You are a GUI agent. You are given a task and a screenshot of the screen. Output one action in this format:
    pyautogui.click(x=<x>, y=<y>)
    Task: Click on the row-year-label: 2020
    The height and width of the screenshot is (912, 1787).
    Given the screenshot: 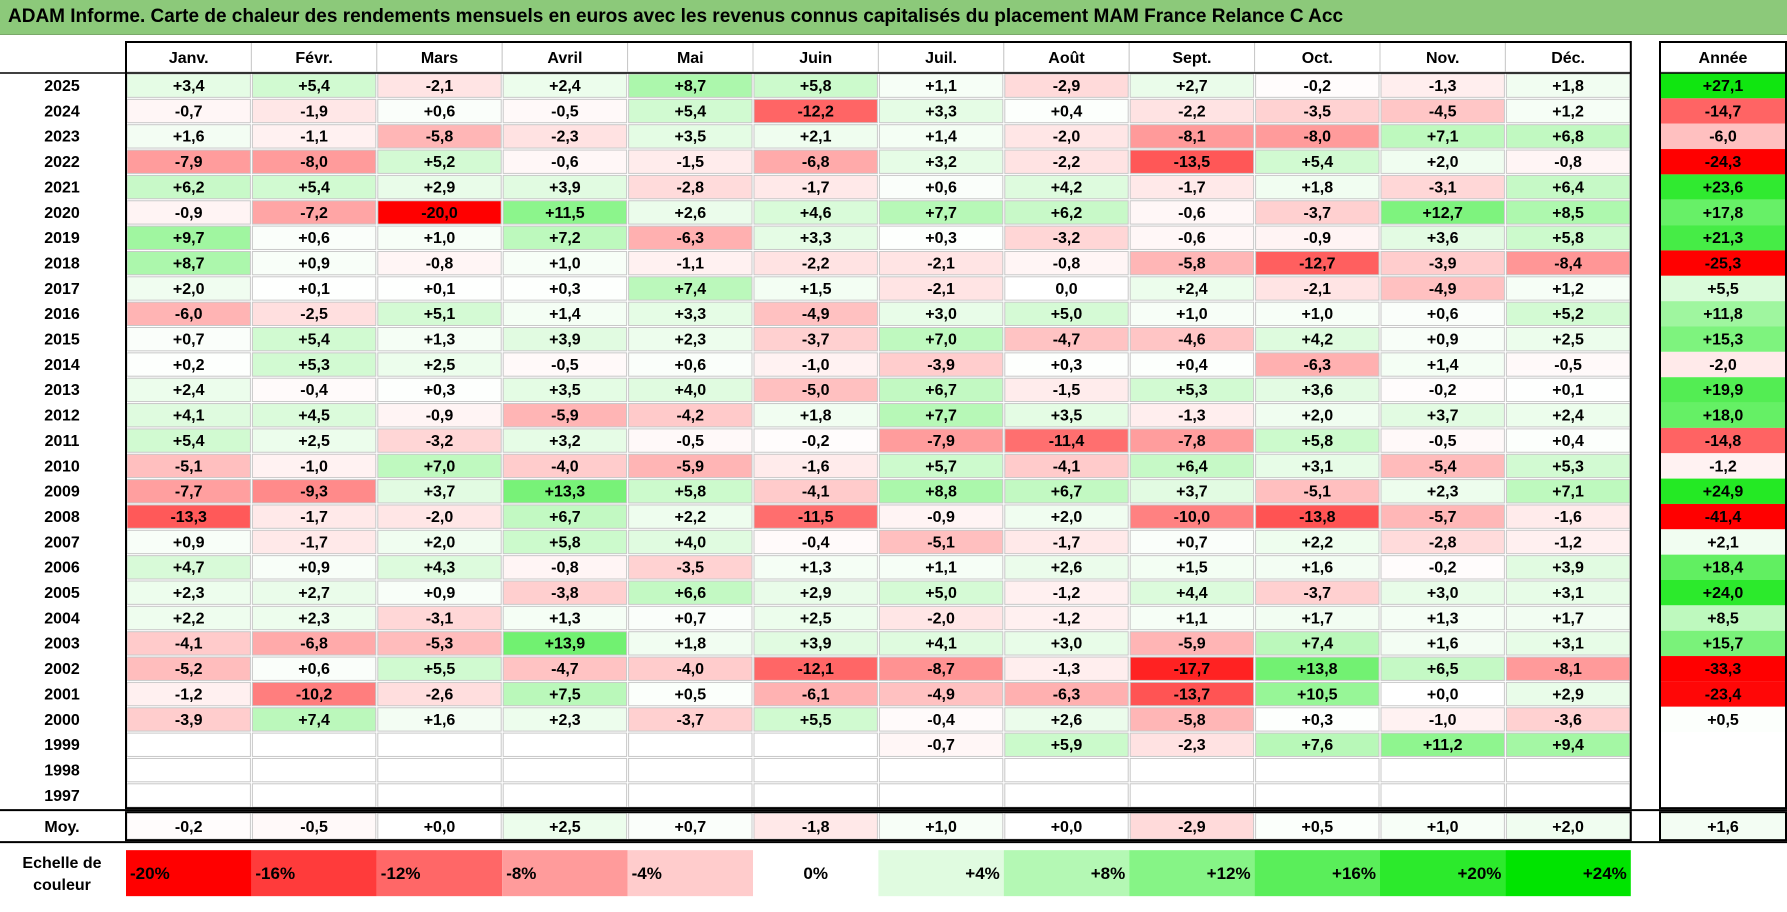 What is the action you would take?
    pyautogui.click(x=62, y=213)
    